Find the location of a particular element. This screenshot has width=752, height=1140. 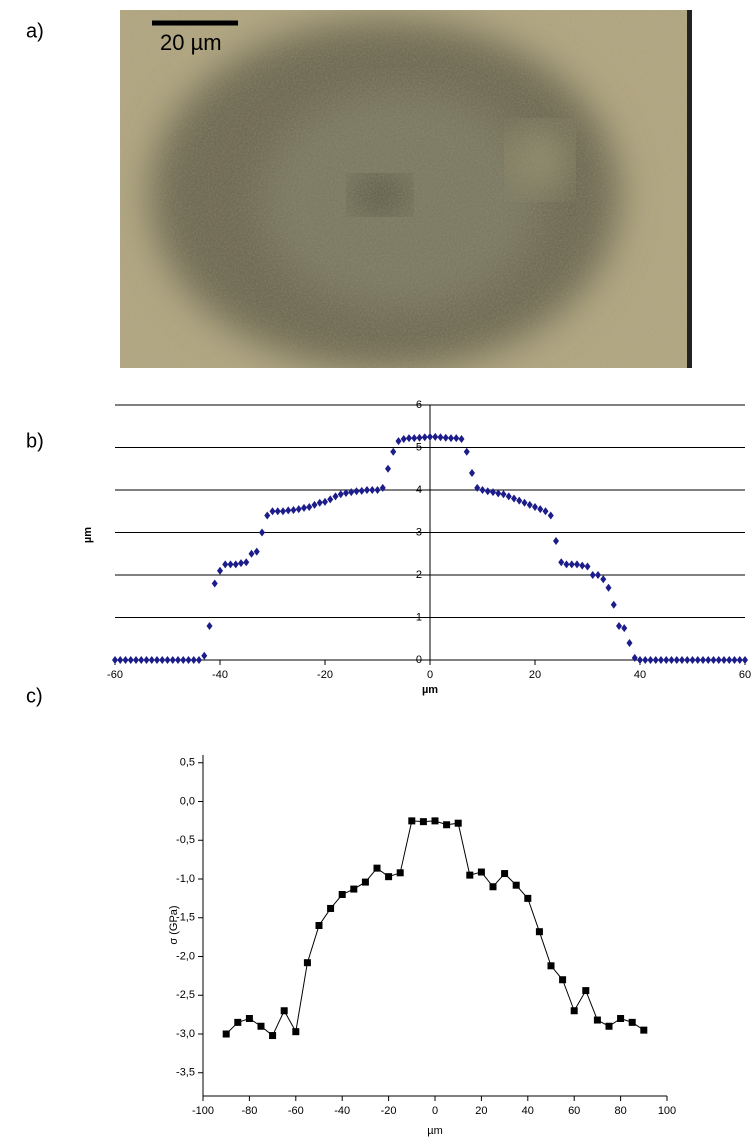

y-tick-label: 0,5 is located at coordinates (187, 763).